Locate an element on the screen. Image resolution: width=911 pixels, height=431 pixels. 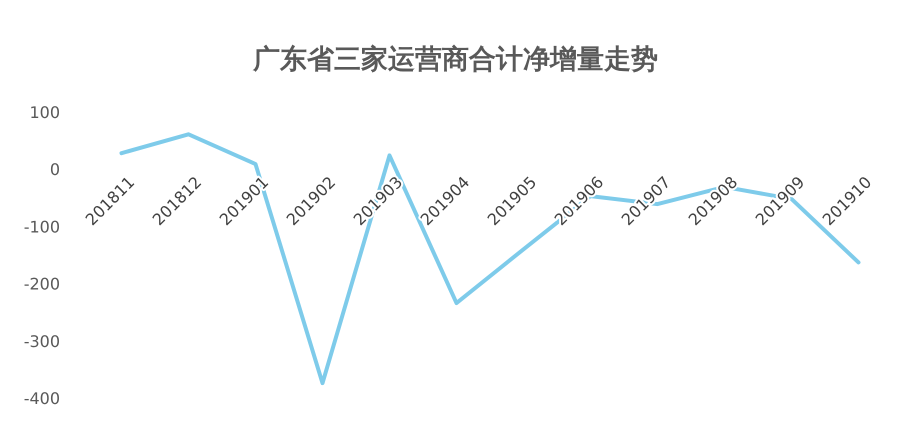
y-tick-label: -100 is located at coordinates (42, 226).